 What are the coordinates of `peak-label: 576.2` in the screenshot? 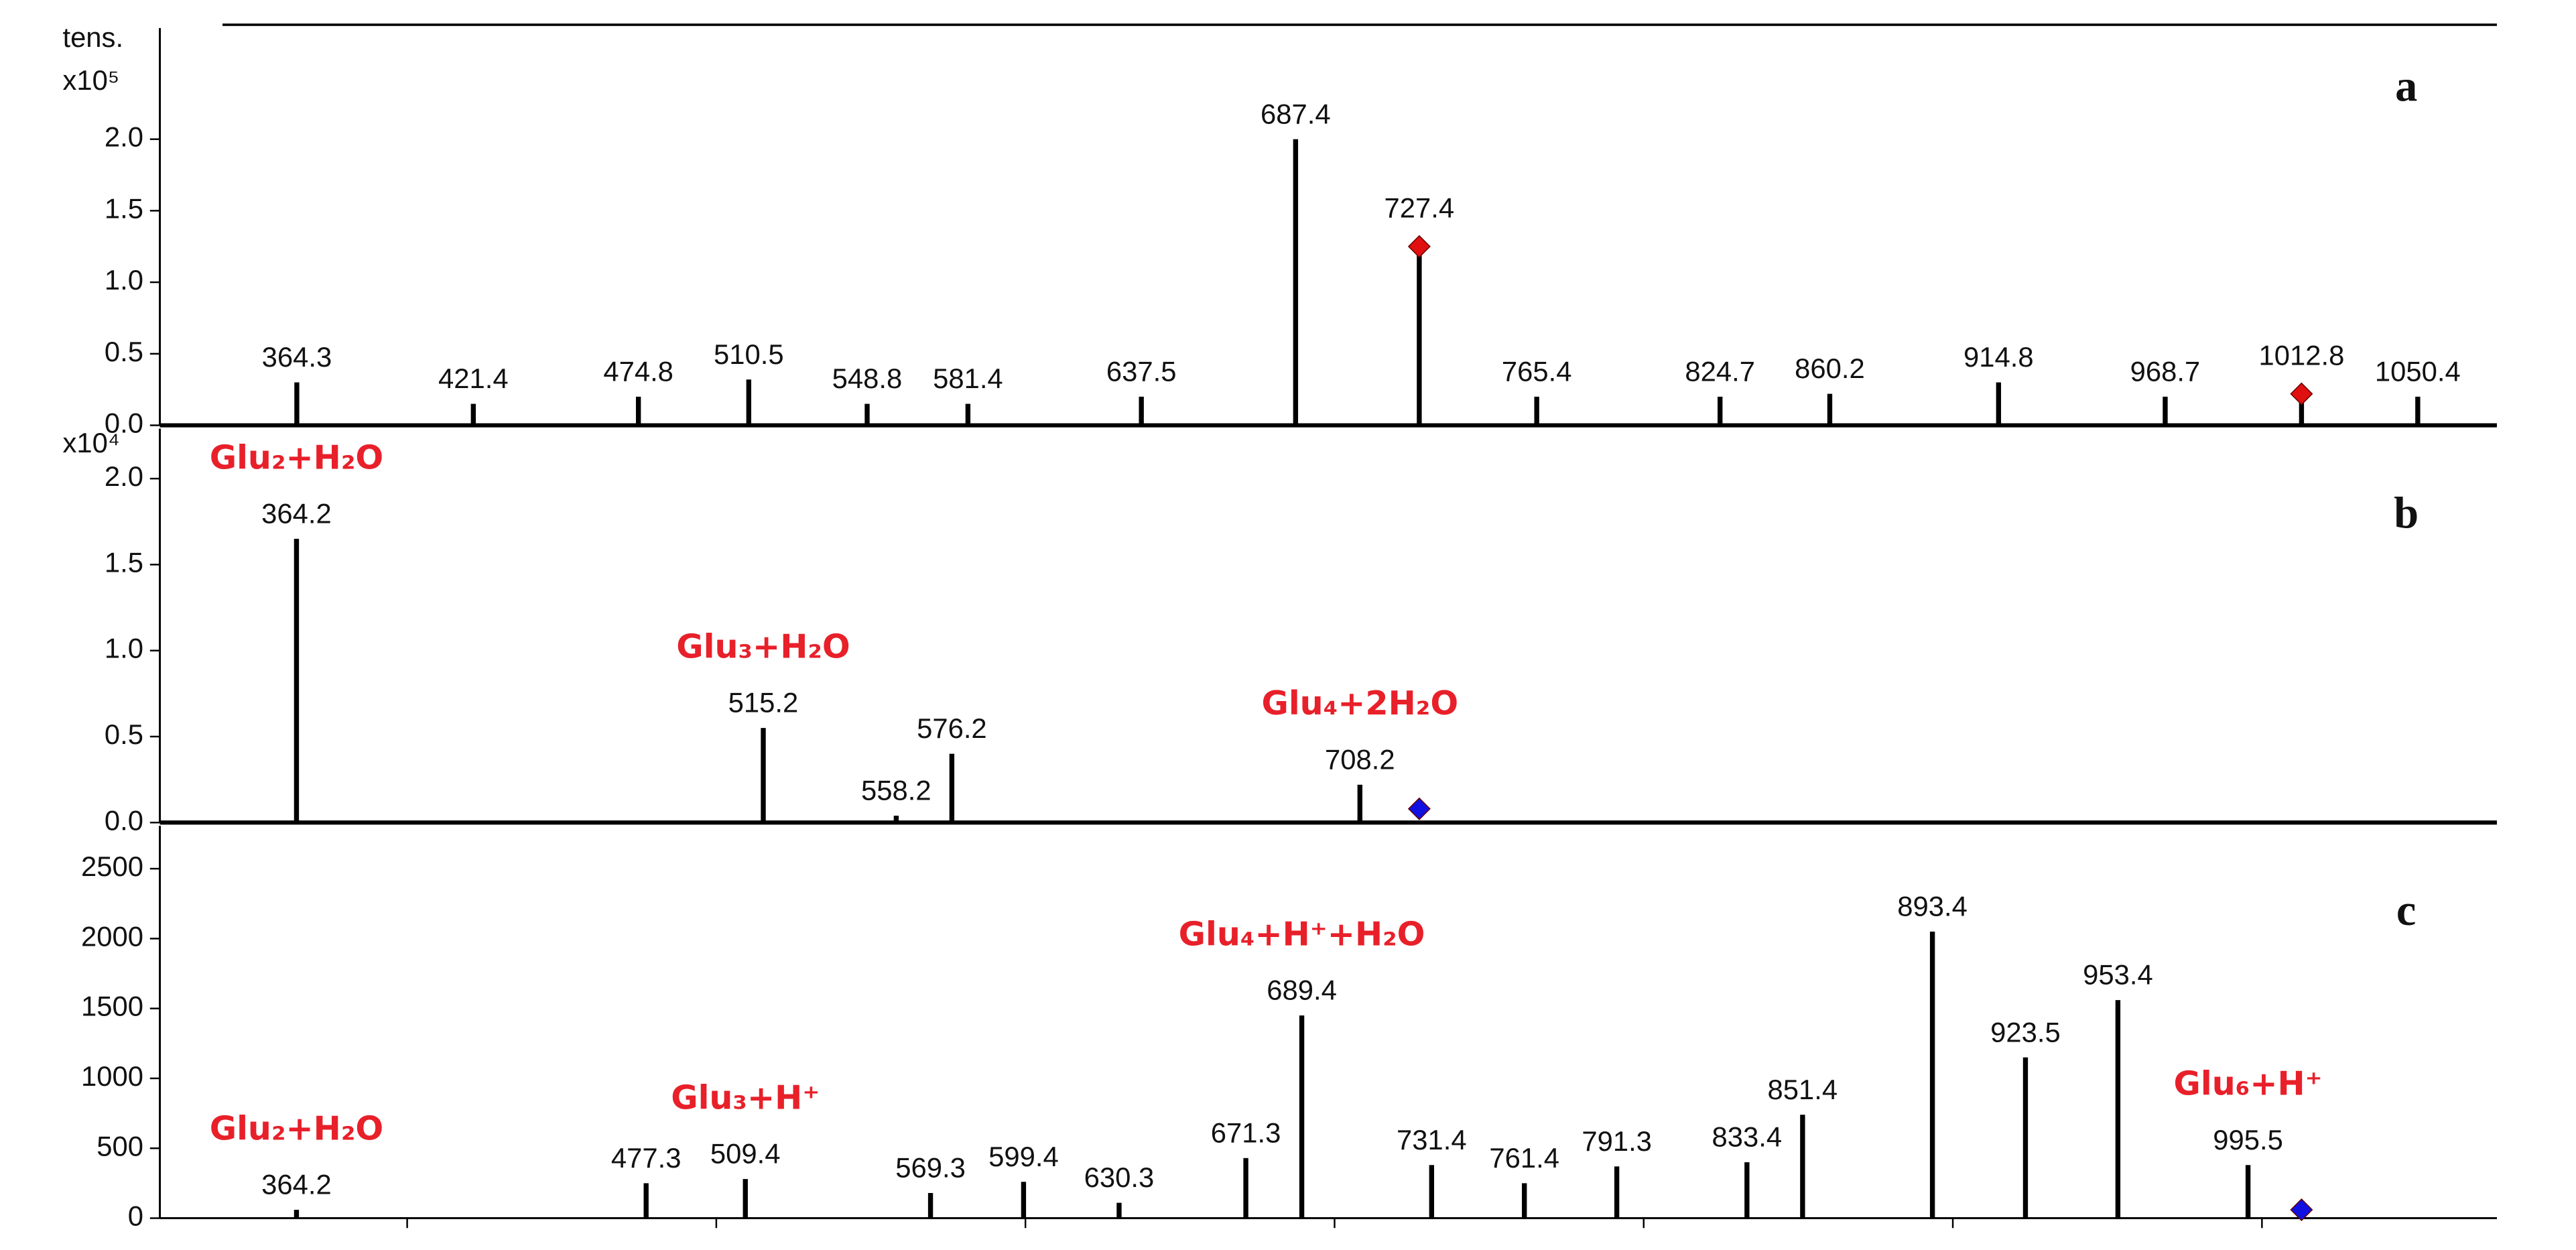 It's located at (952, 728).